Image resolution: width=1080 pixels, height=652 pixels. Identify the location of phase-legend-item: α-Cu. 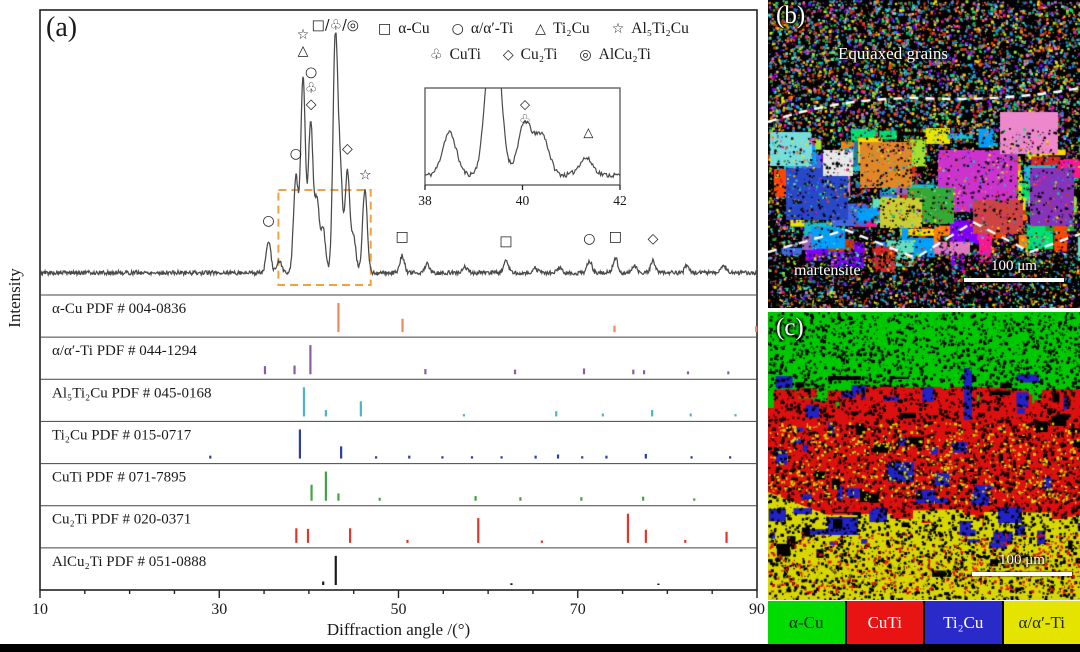
(806, 622).